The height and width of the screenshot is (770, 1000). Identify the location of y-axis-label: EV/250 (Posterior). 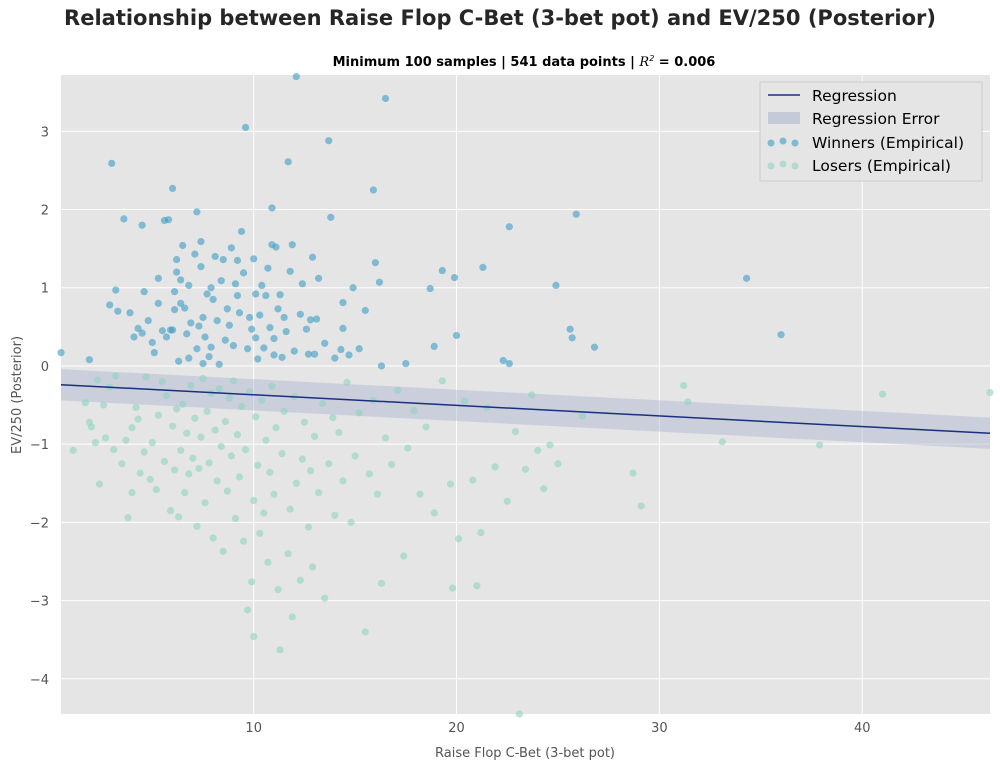
(17, 395).